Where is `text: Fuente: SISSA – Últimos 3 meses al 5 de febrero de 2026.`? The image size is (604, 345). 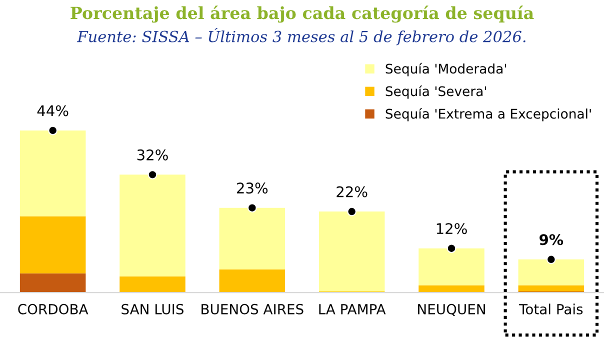 text: Fuente: SISSA – Últimos 3 meses al 5 de febrero de 2026. is located at coordinates (301, 37).